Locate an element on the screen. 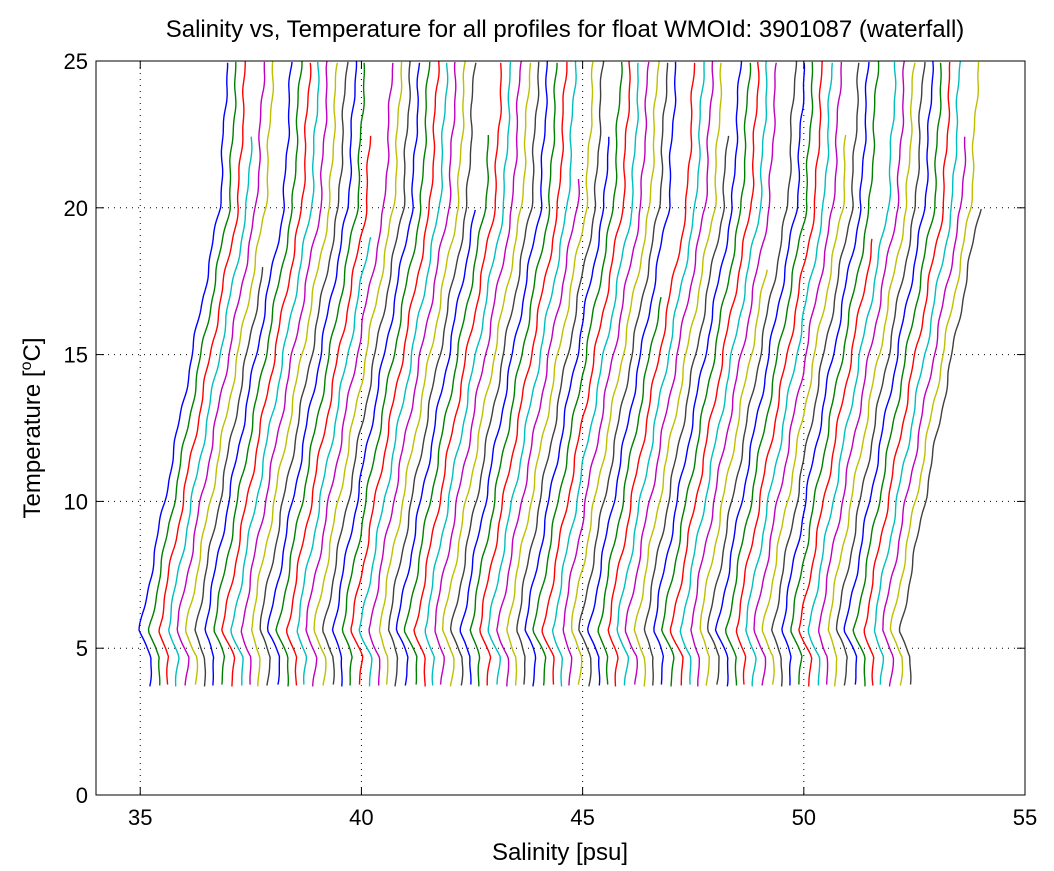 The height and width of the screenshot is (871, 1054). x-tick-label: 35 is located at coordinates (140, 817).